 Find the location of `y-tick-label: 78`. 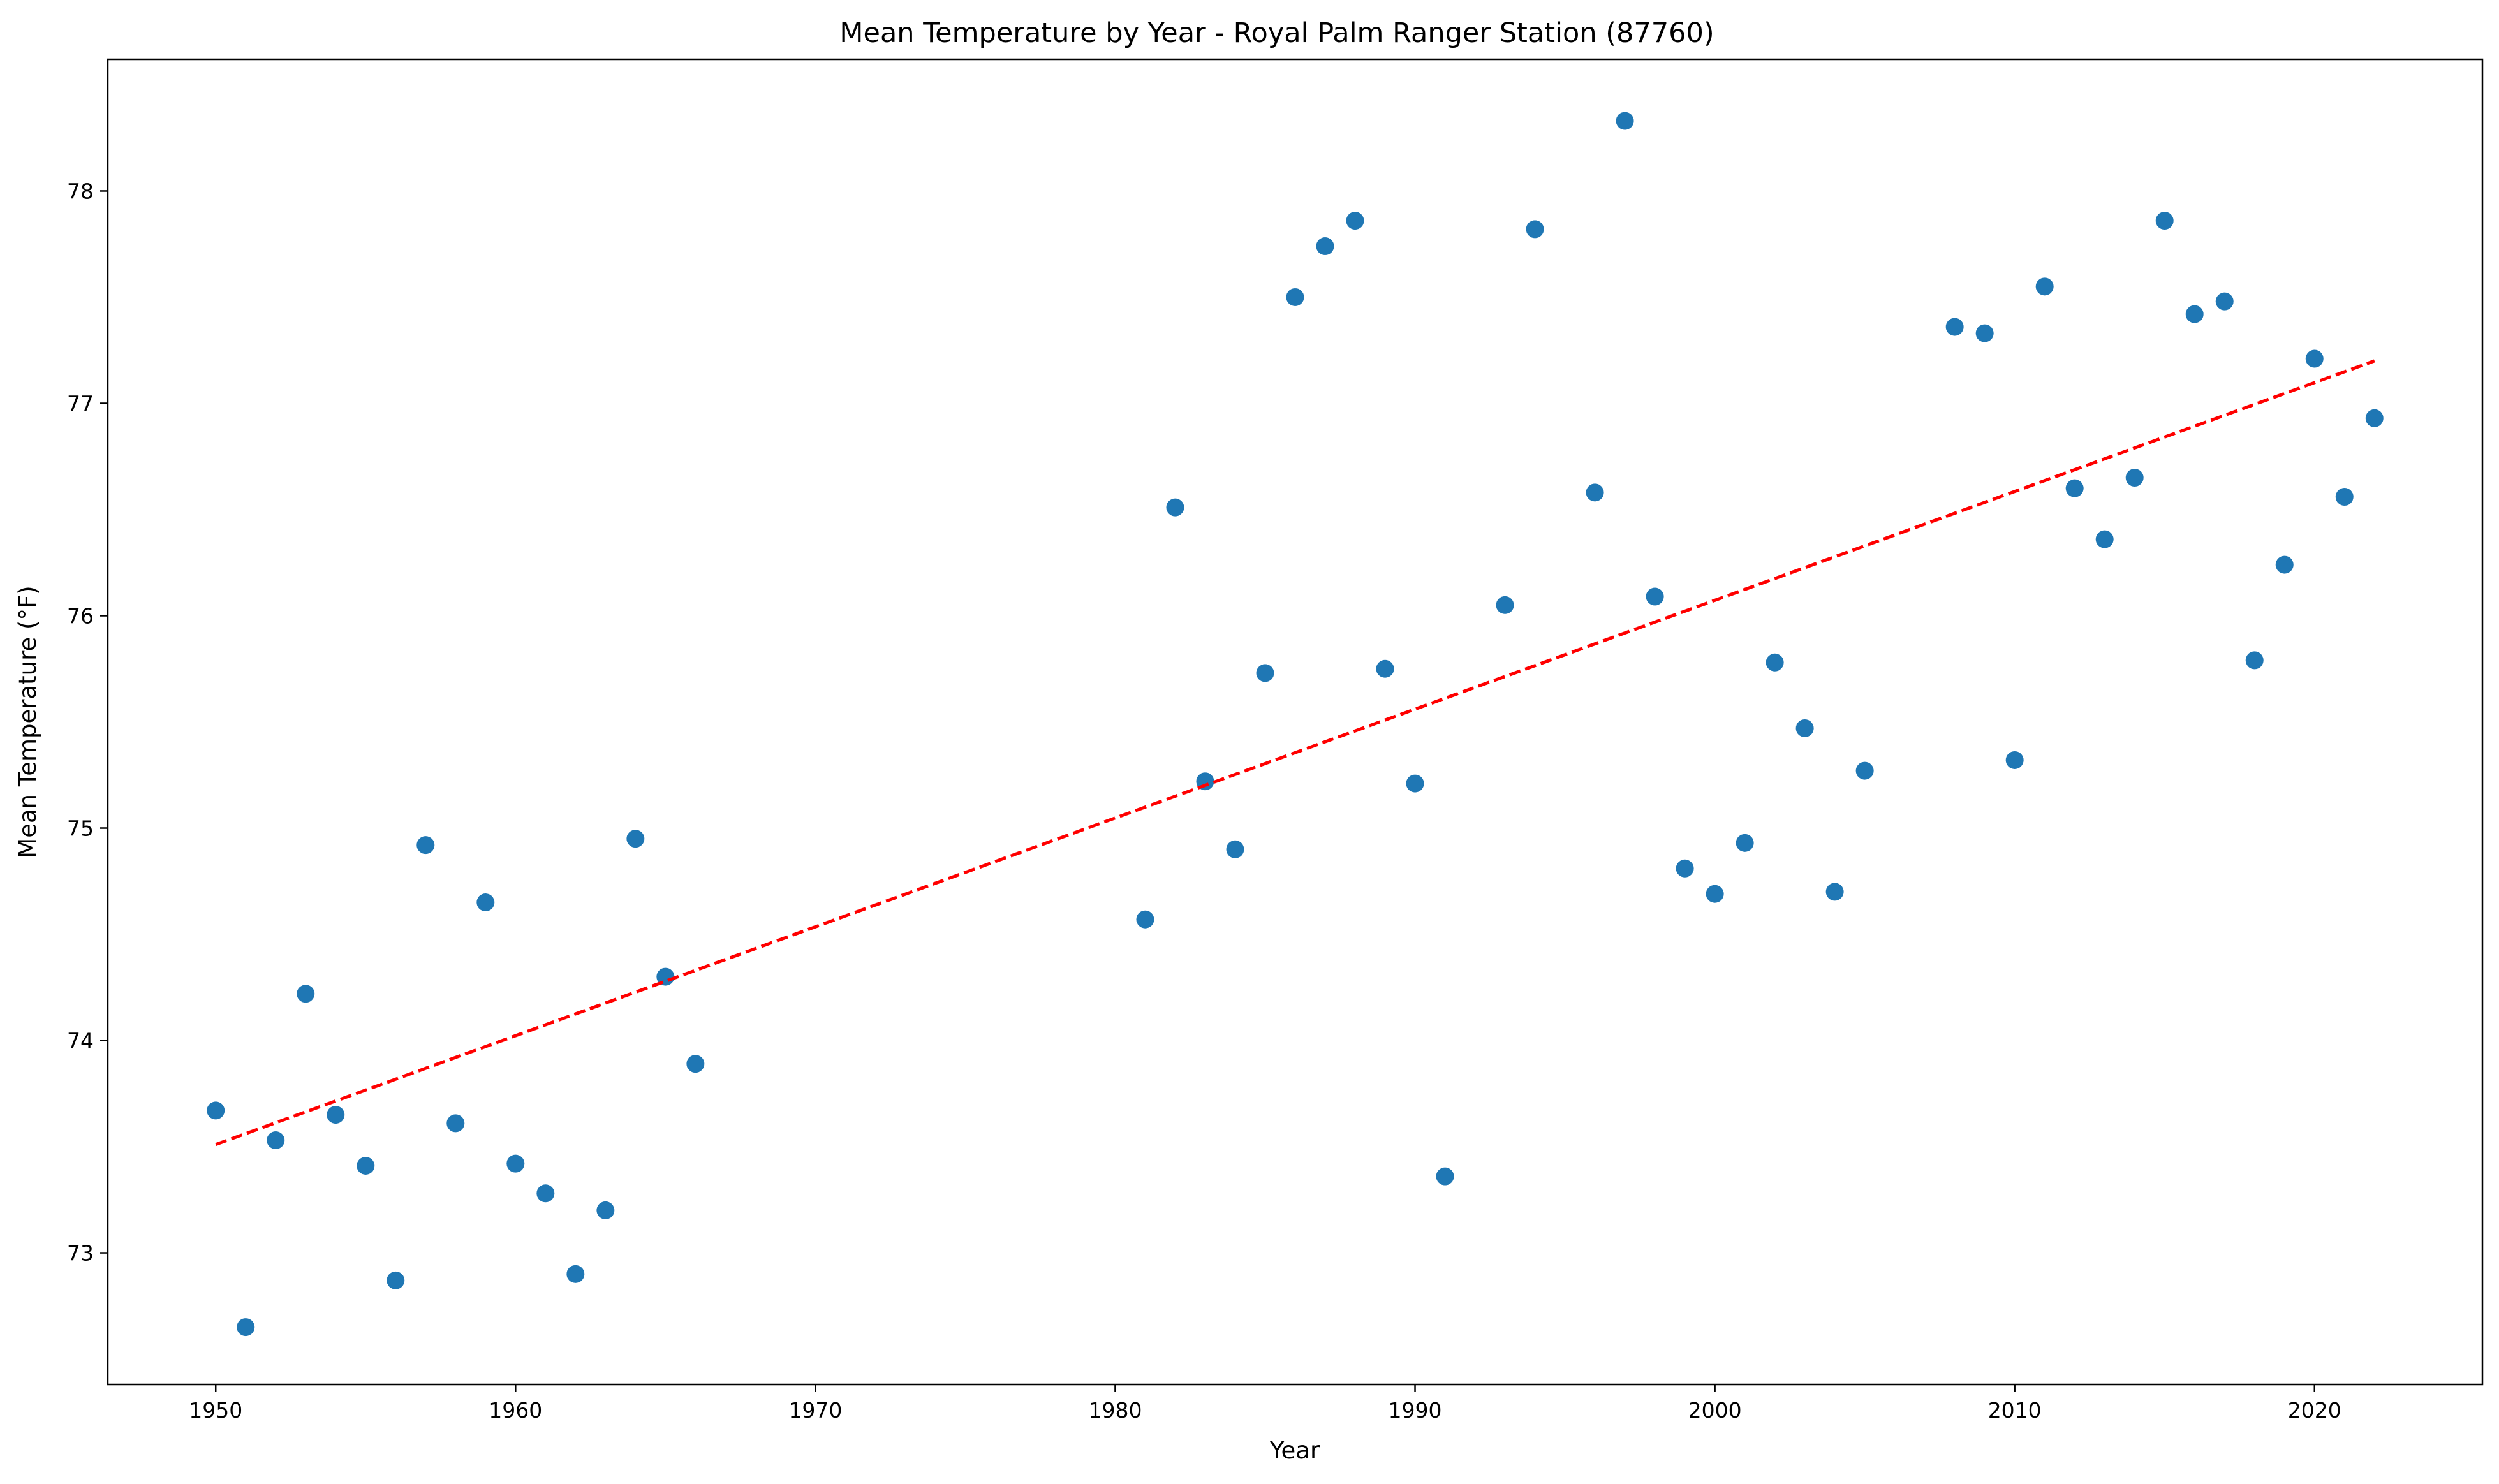

y-tick-label: 78 is located at coordinates (81, 191).